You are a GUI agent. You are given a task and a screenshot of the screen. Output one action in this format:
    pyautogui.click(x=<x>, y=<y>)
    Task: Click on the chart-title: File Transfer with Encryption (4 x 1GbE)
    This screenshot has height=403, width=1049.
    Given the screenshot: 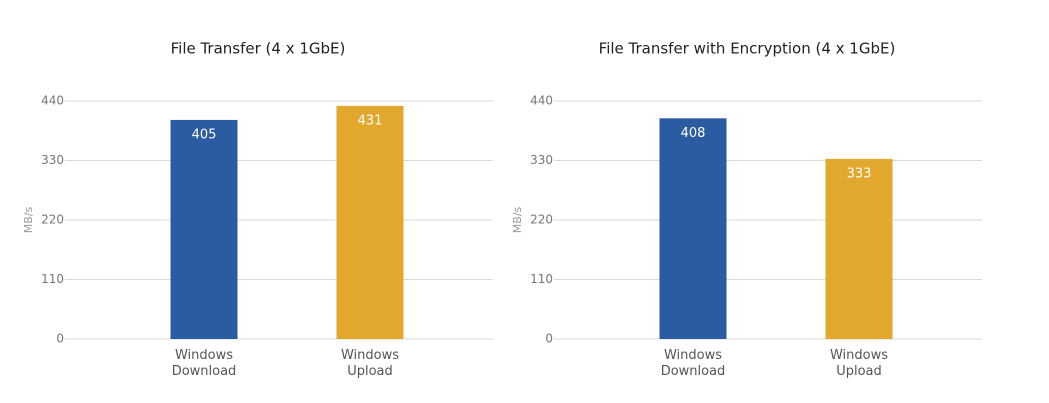 What is the action you would take?
    pyautogui.click(x=747, y=49)
    